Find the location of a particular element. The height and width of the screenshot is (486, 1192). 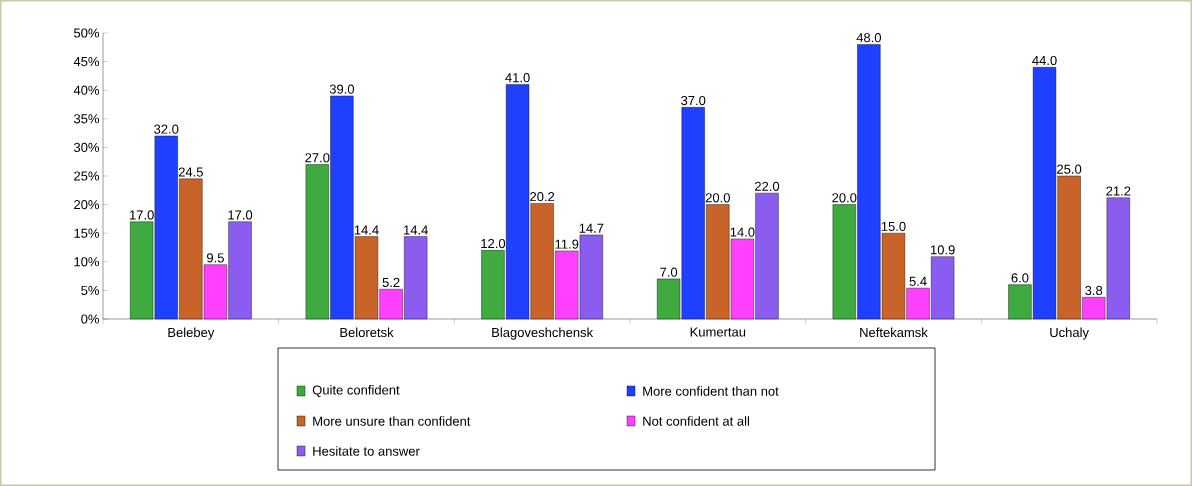

data-label: 32.0 is located at coordinates (166, 129).